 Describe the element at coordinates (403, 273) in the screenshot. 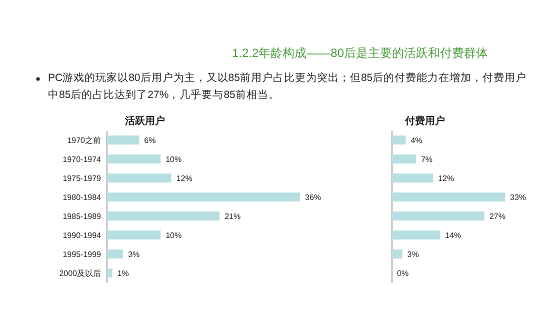

I see `data-label: 0%` at that location.